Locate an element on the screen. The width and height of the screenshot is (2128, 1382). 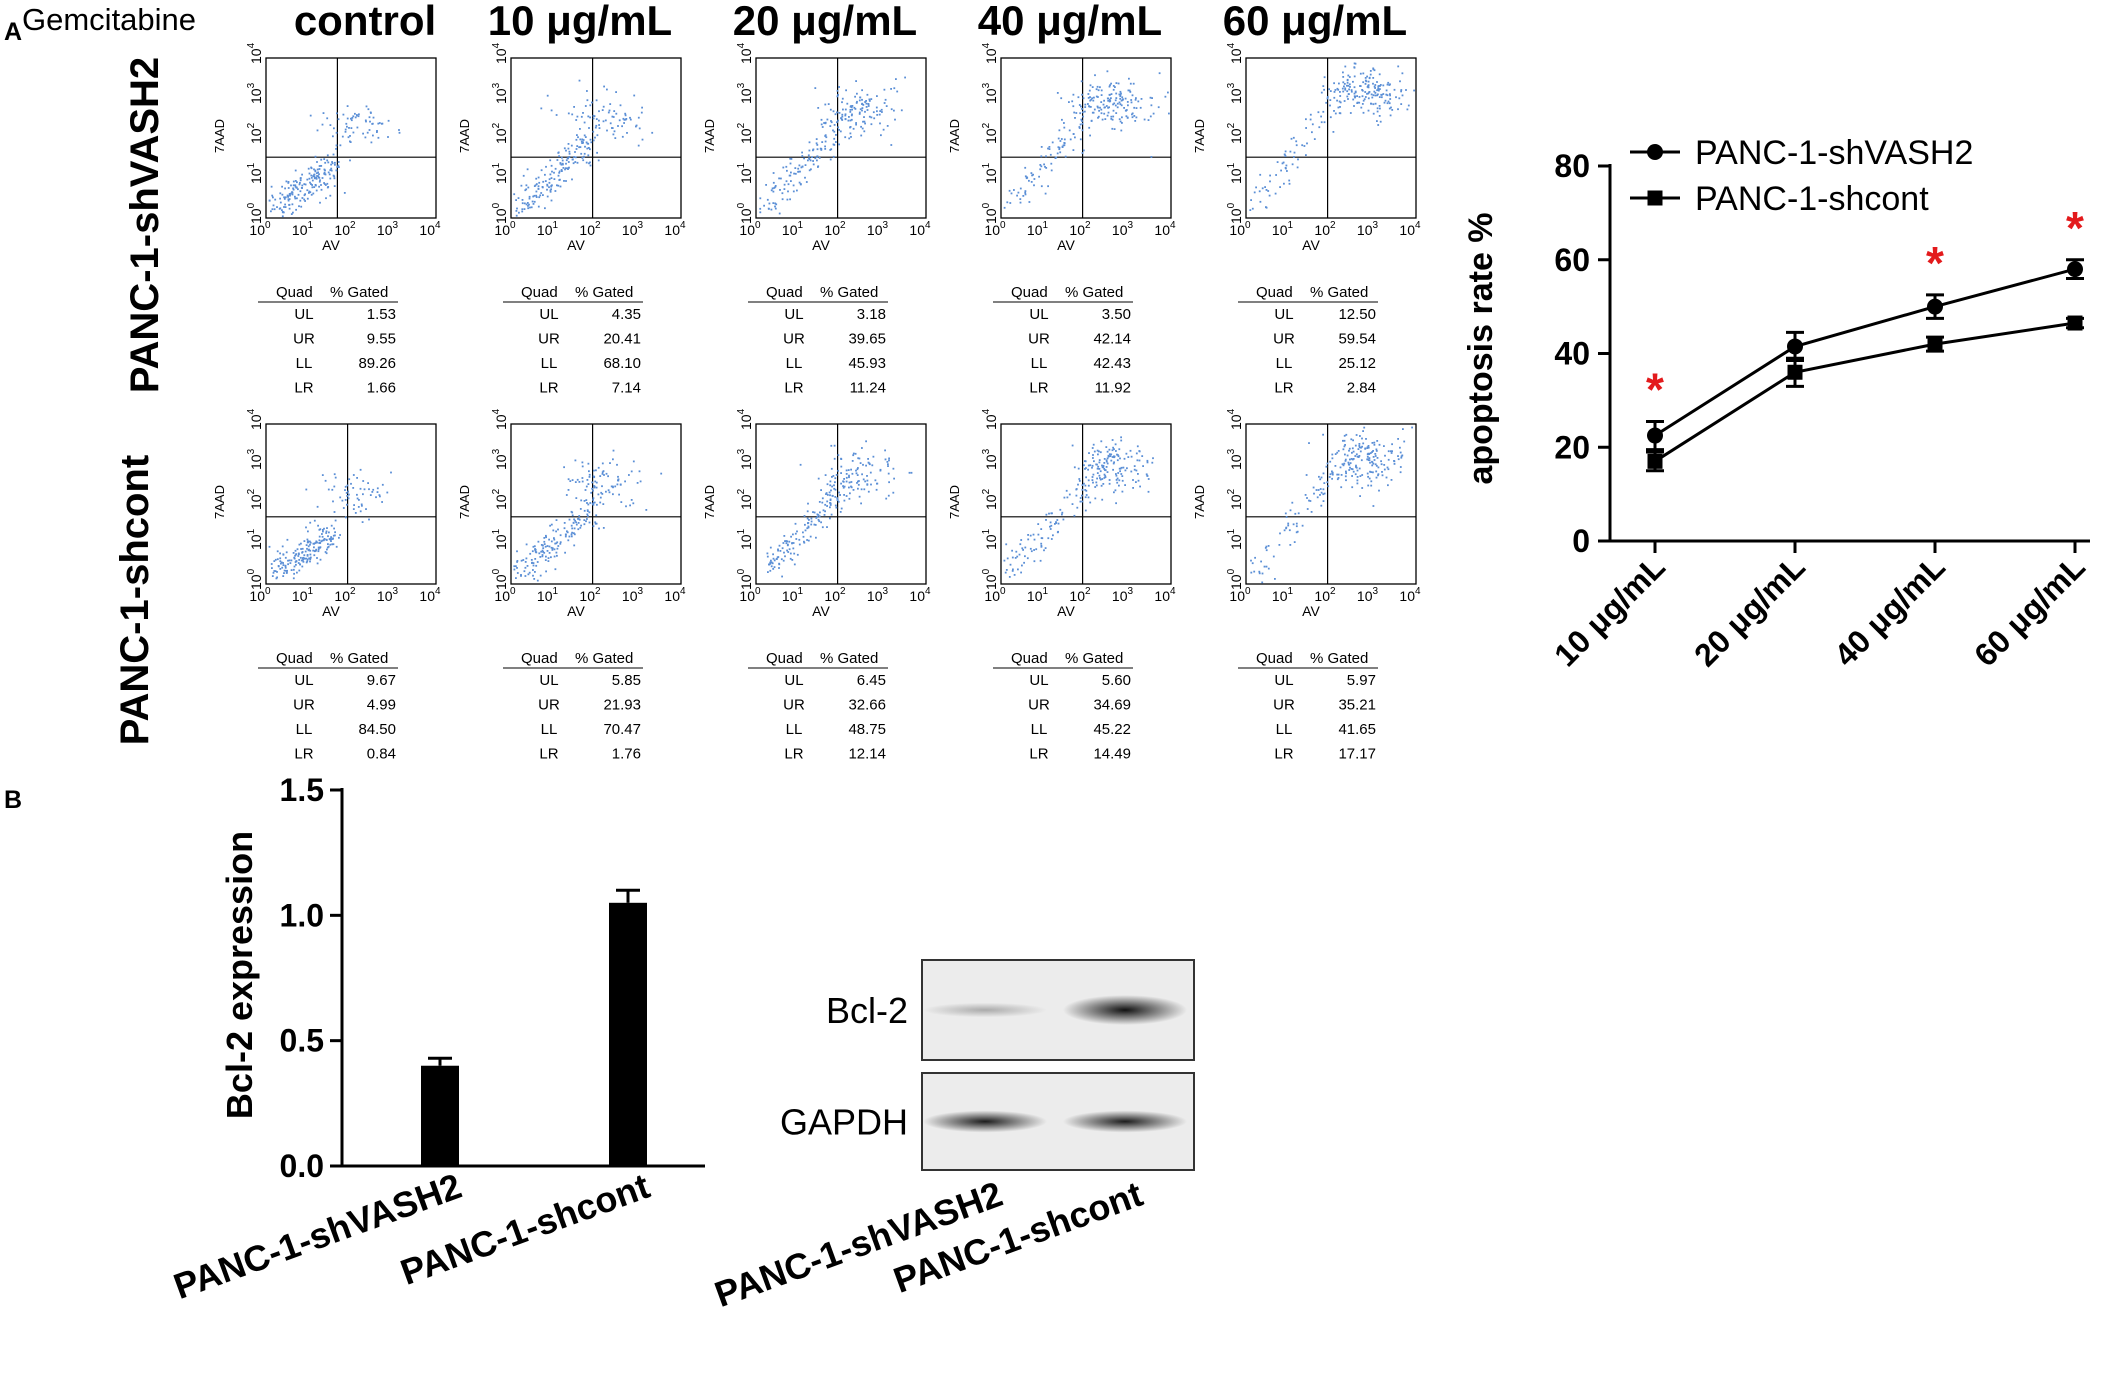
quad-value: 48.75 is located at coordinates (867, 729).